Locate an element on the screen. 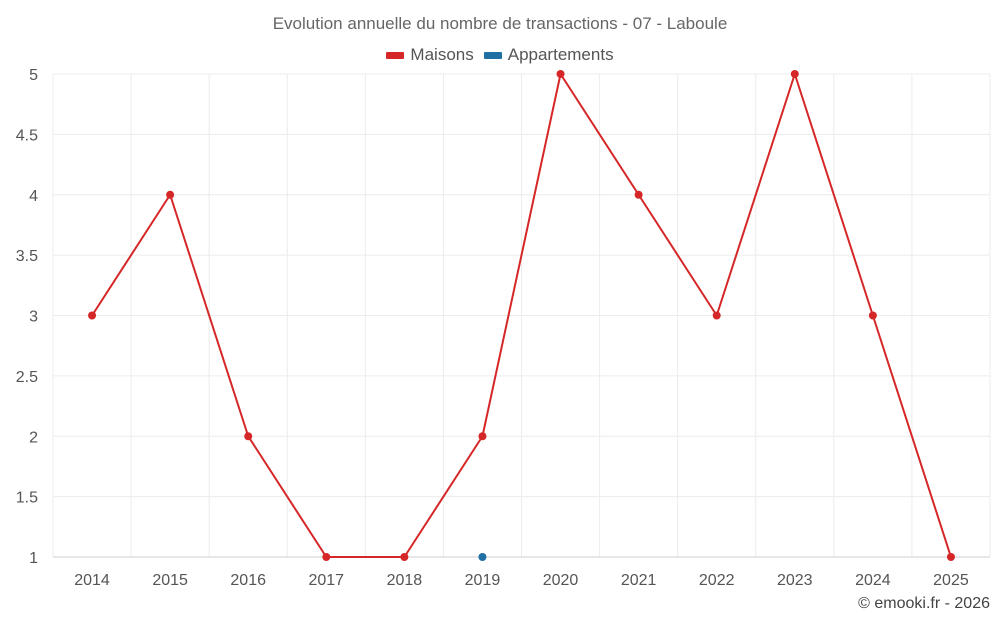 This screenshot has width=1000, height=625. y-tick-label: 2 is located at coordinates (33, 437).